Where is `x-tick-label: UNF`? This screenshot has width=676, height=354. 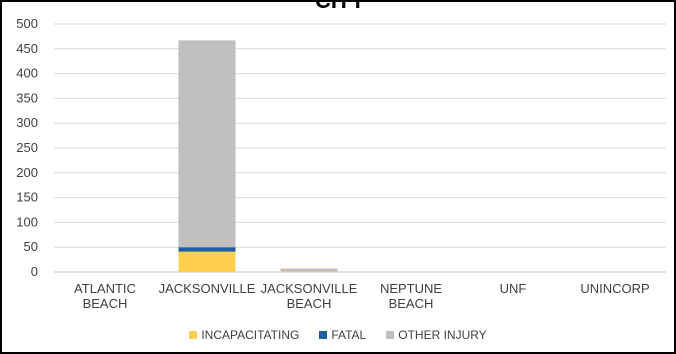 x-tick-label: UNF is located at coordinates (513, 288).